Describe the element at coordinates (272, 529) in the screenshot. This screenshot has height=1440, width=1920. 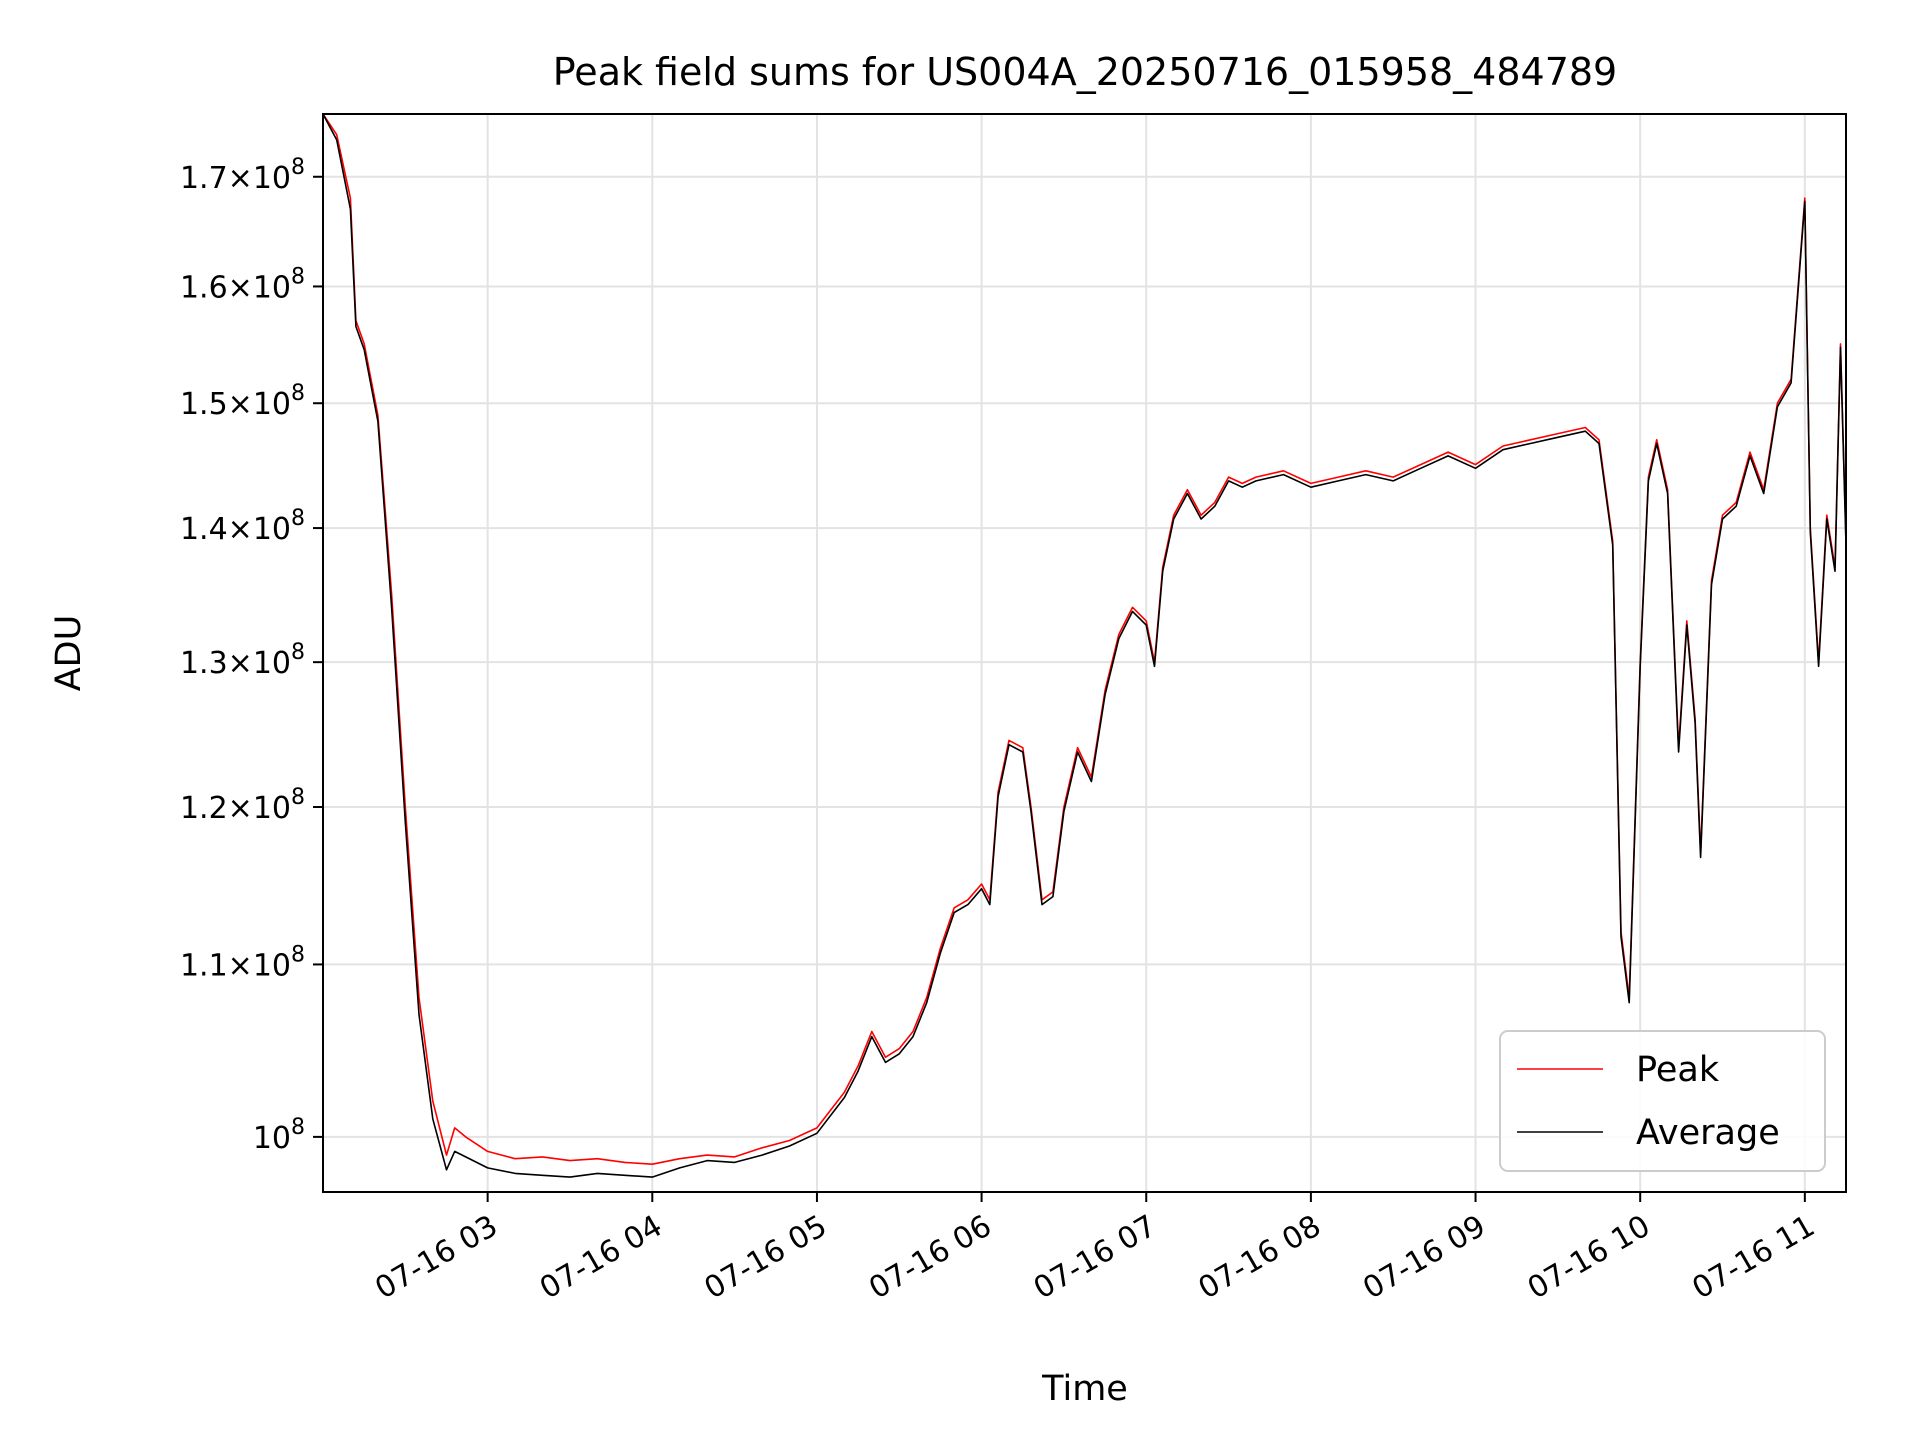
I see `y-tick-base-4: 10` at that location.